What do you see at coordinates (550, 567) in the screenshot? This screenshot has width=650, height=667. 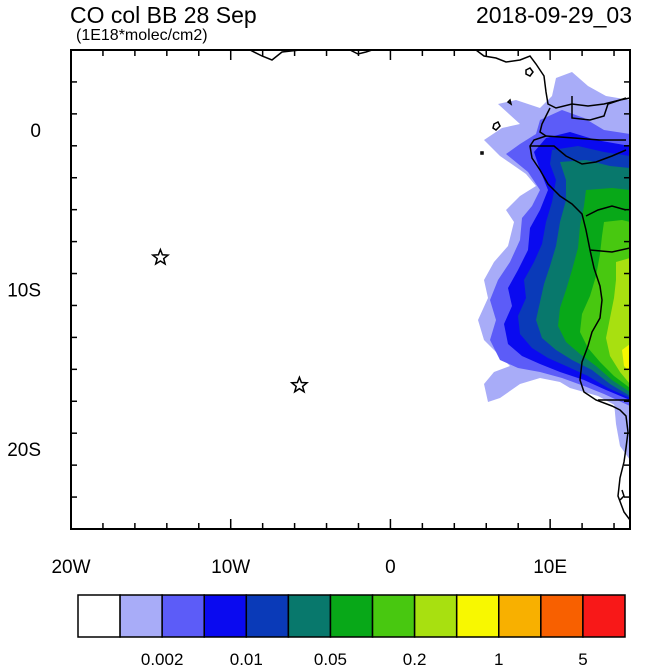 I see `x-tick-label: 10E` at bounding box center [550, 567].